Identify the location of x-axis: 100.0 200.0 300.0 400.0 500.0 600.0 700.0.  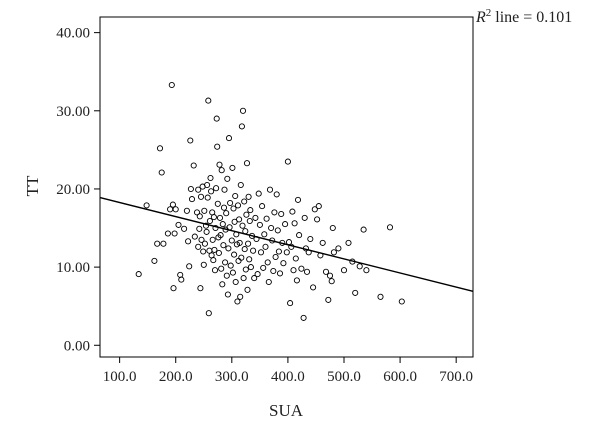
(288, 371).